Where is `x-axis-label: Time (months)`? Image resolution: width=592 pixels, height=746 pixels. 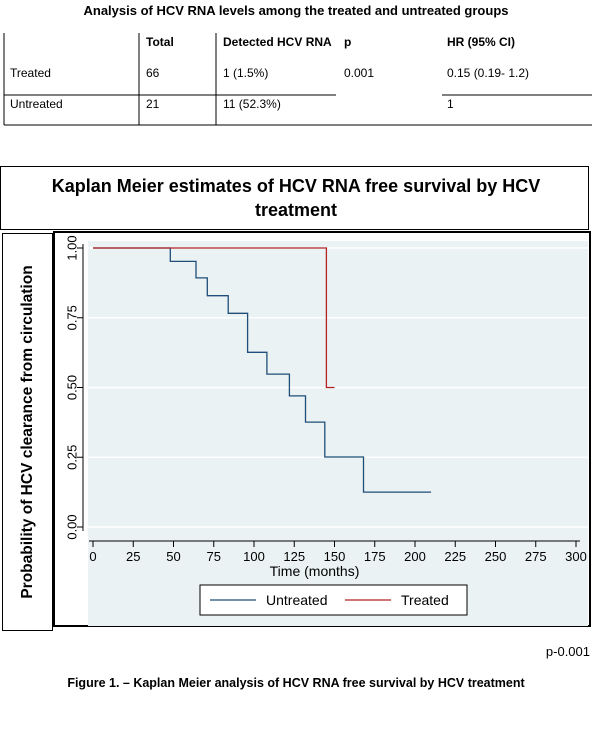
x-axis-label: Time (months) is located at coordinates (315, 571).